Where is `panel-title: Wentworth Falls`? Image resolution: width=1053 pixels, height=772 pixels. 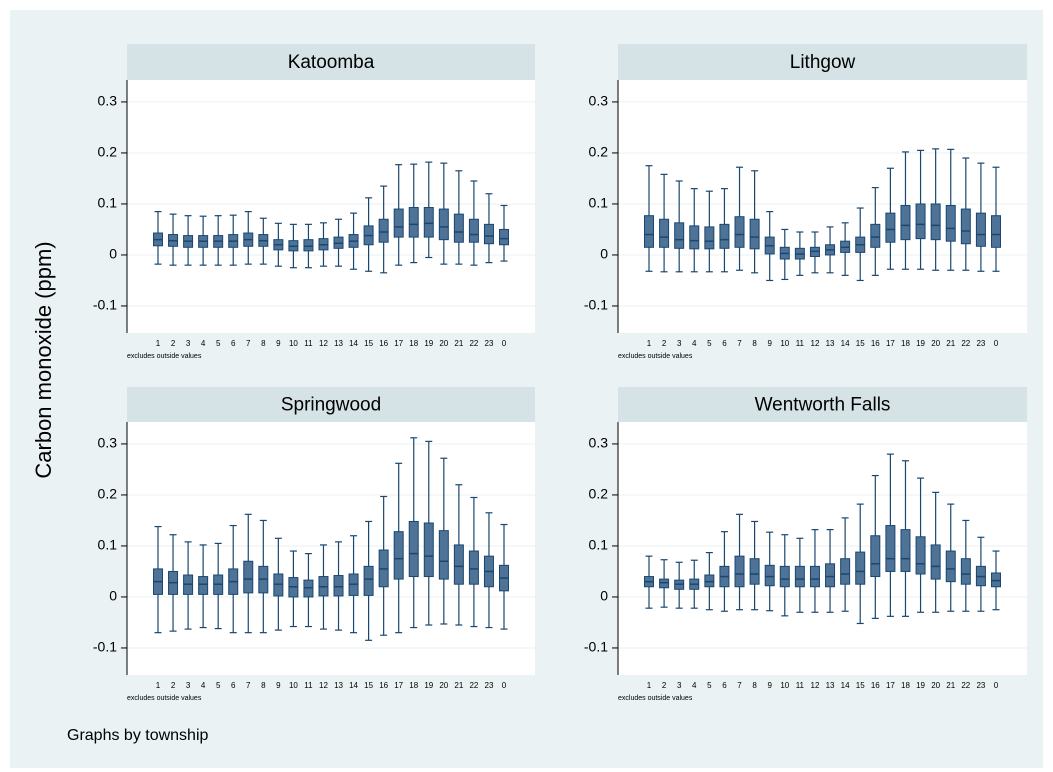 panel-title: Wentworth Falls is located at coordinates (823, 405).